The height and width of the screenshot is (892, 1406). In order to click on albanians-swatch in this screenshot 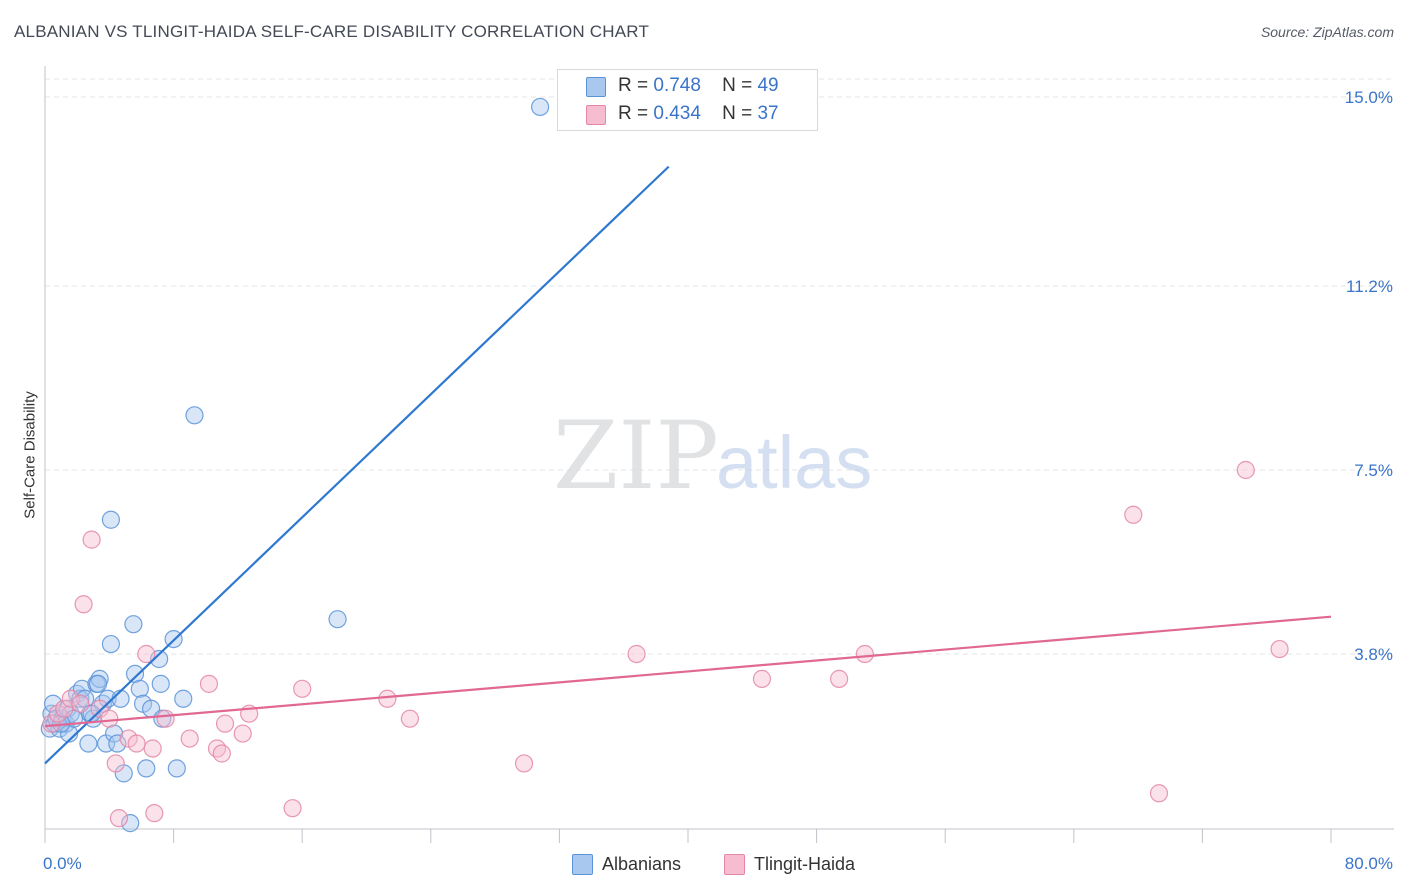, I will do `click(596, 87)`.